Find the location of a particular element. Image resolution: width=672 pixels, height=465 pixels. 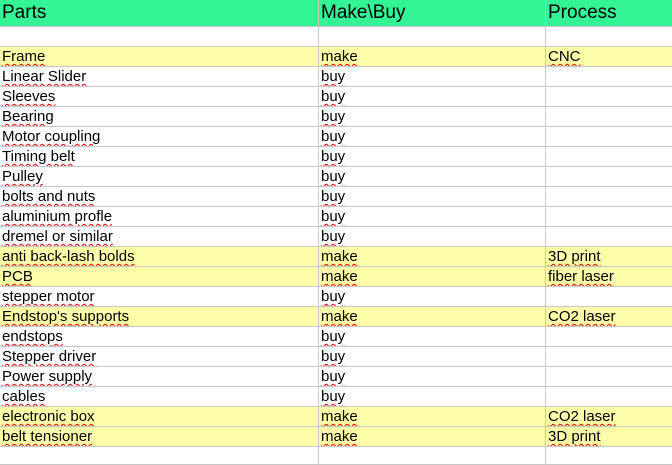

process-cell-text: CO2 laser is located at coordinates (582, 316).